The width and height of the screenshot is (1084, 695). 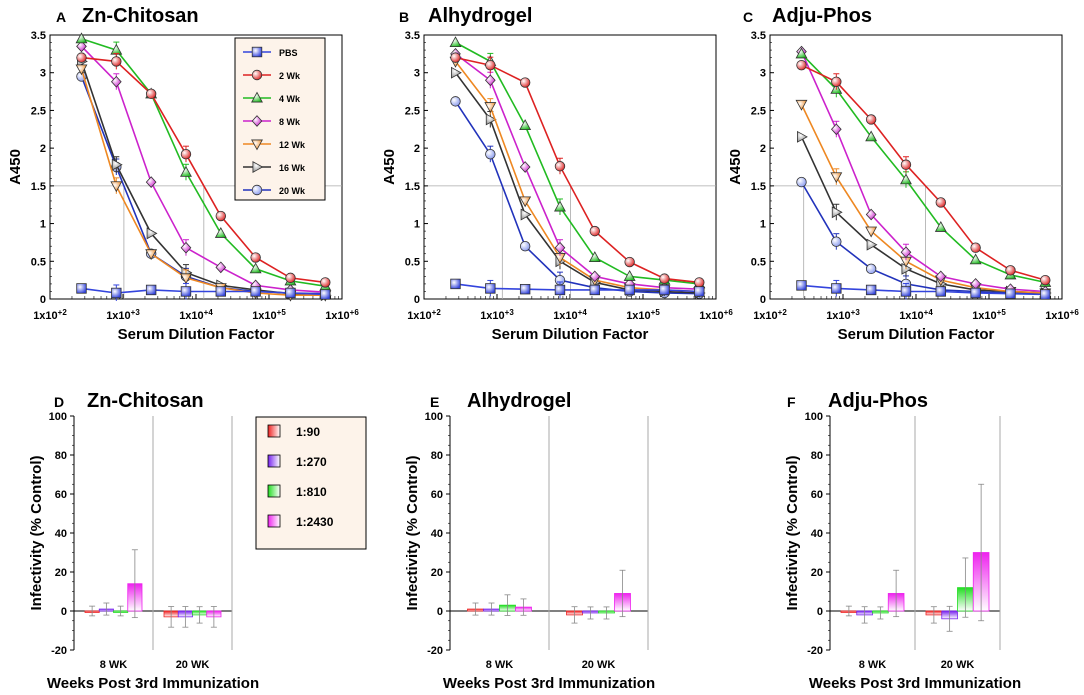 I want to click on chart-title: Alhydrogel, so click(x=519, y=401).